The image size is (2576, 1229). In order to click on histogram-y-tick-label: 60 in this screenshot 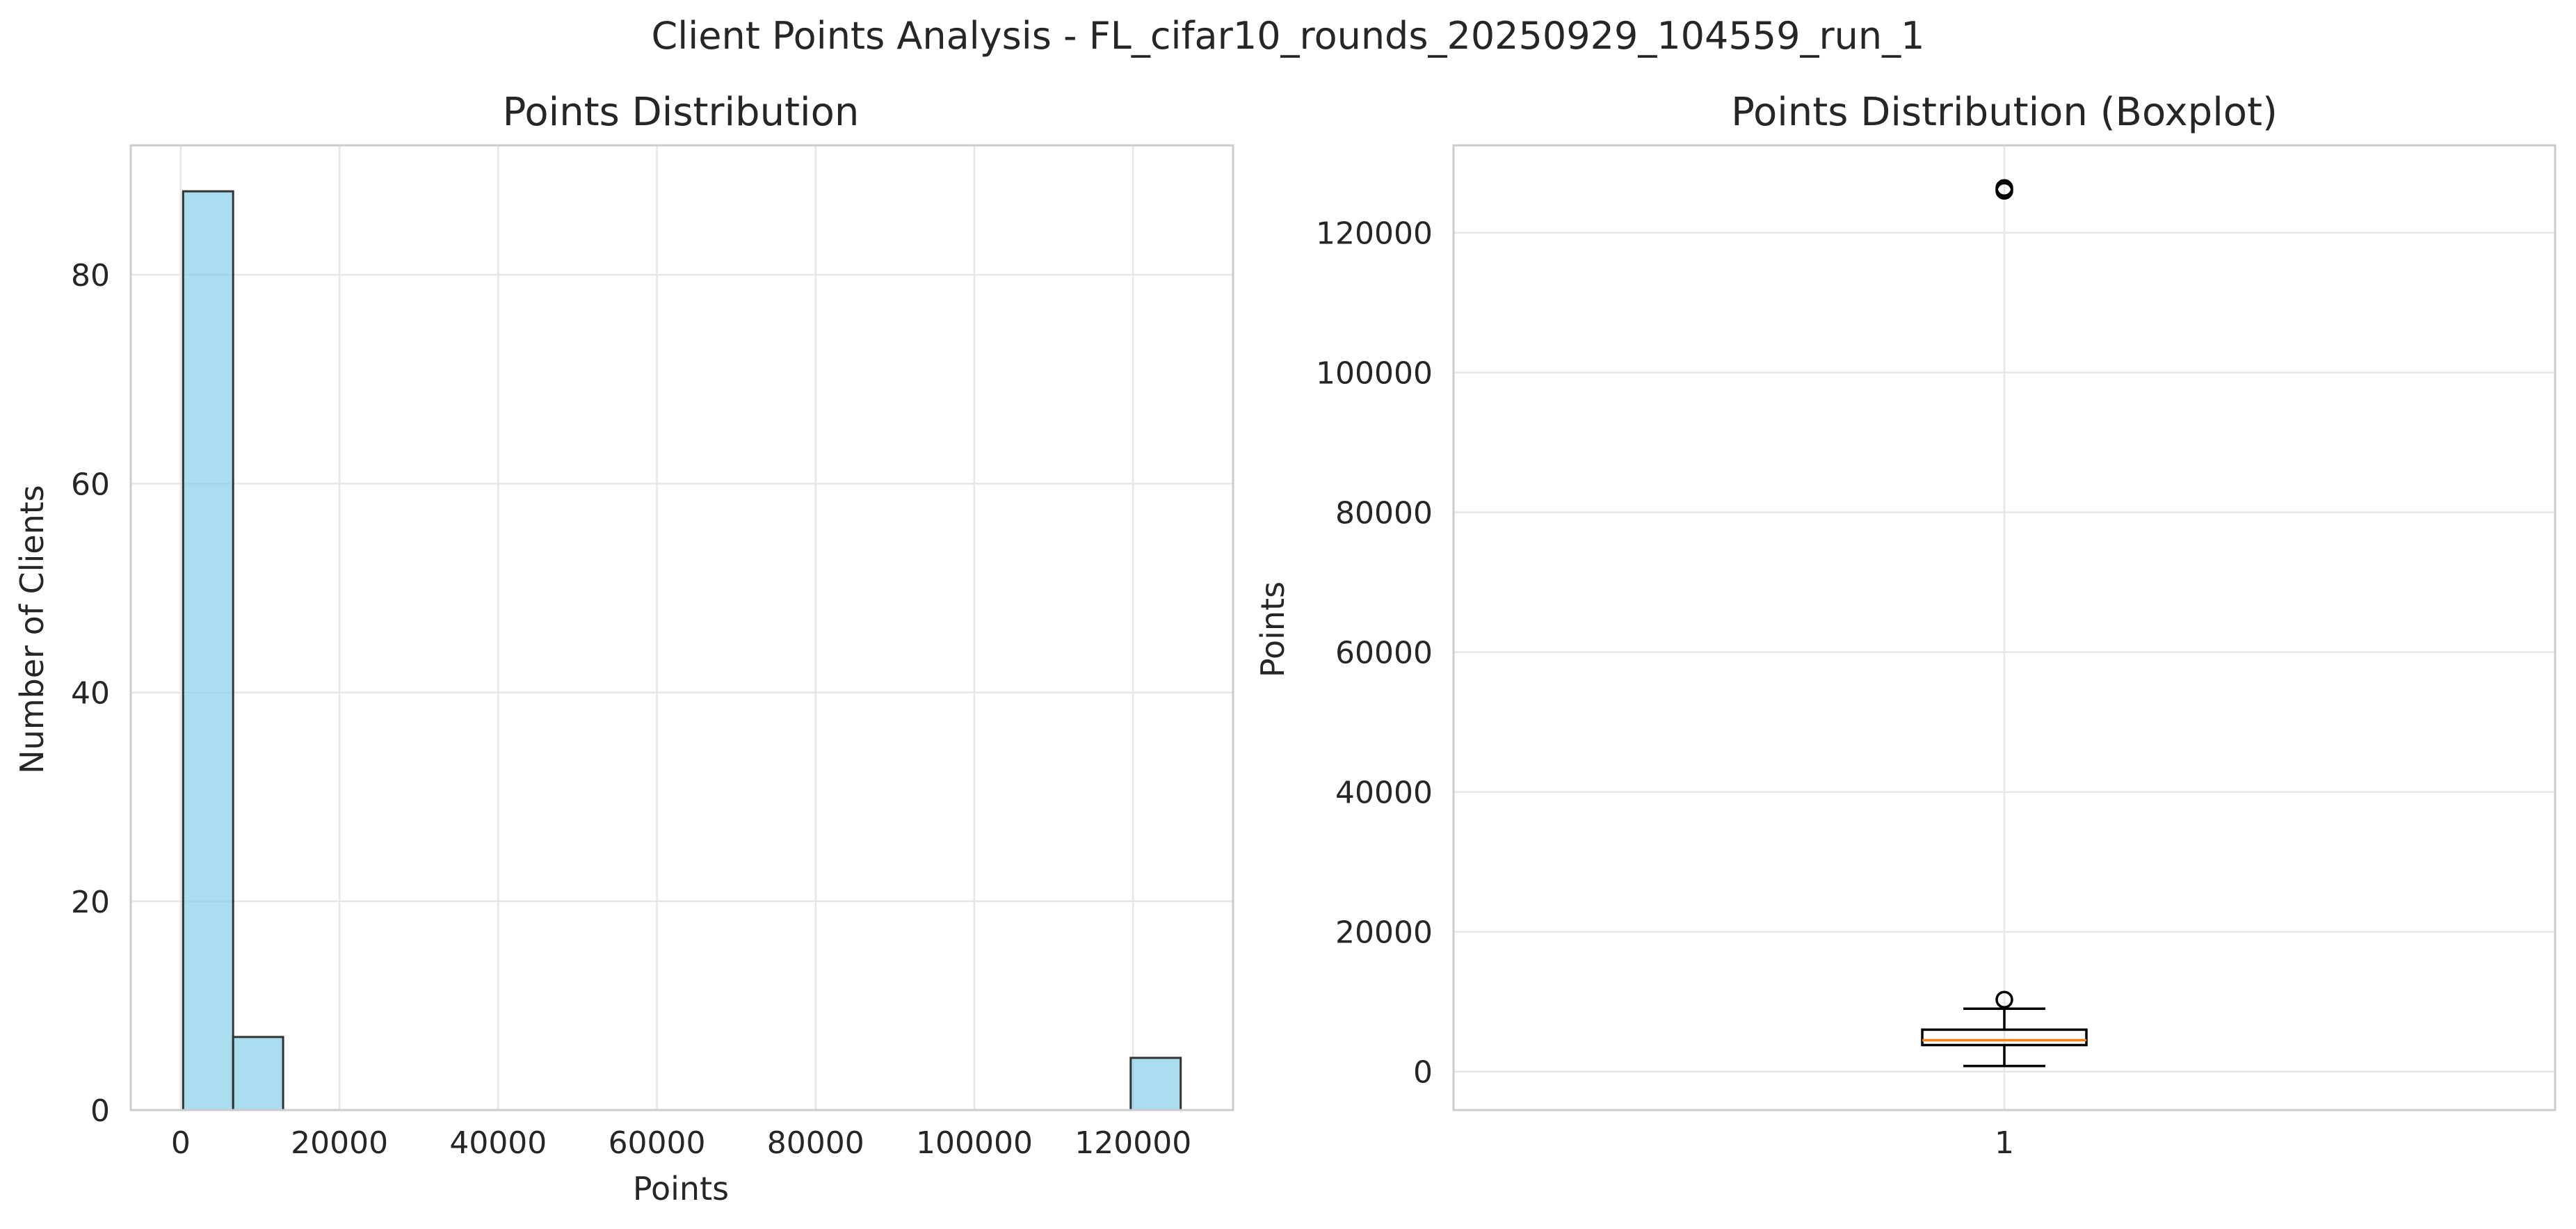, I will do `click(90, 484)`.